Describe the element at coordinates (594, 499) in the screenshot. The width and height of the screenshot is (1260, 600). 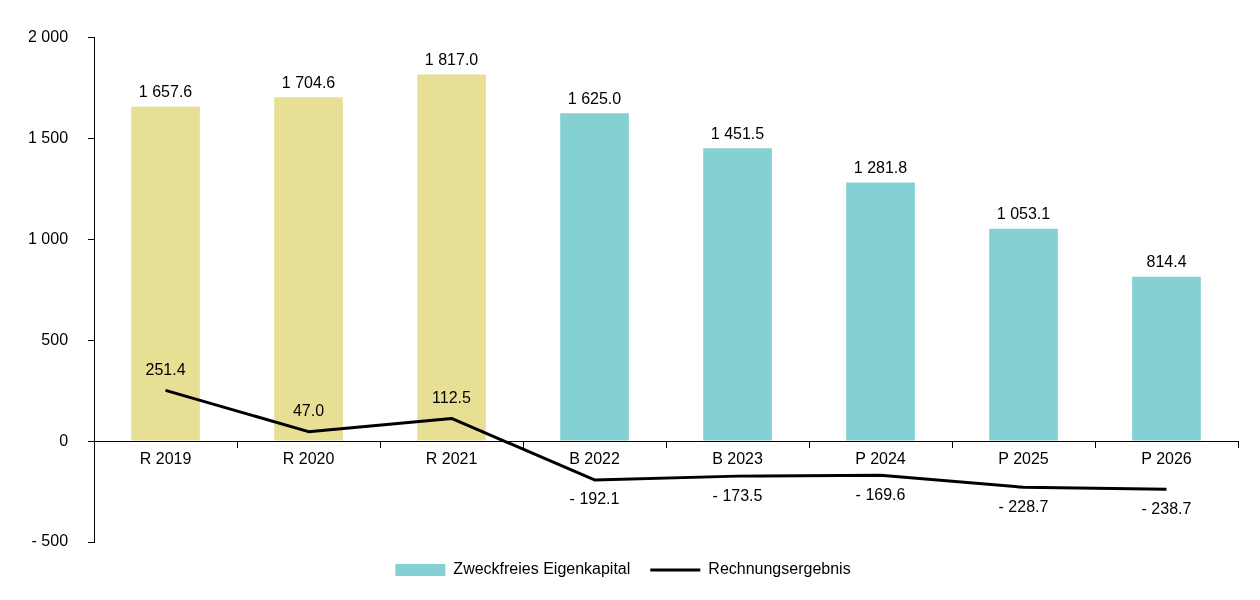
I see `data-label: - 192.1` at that location.